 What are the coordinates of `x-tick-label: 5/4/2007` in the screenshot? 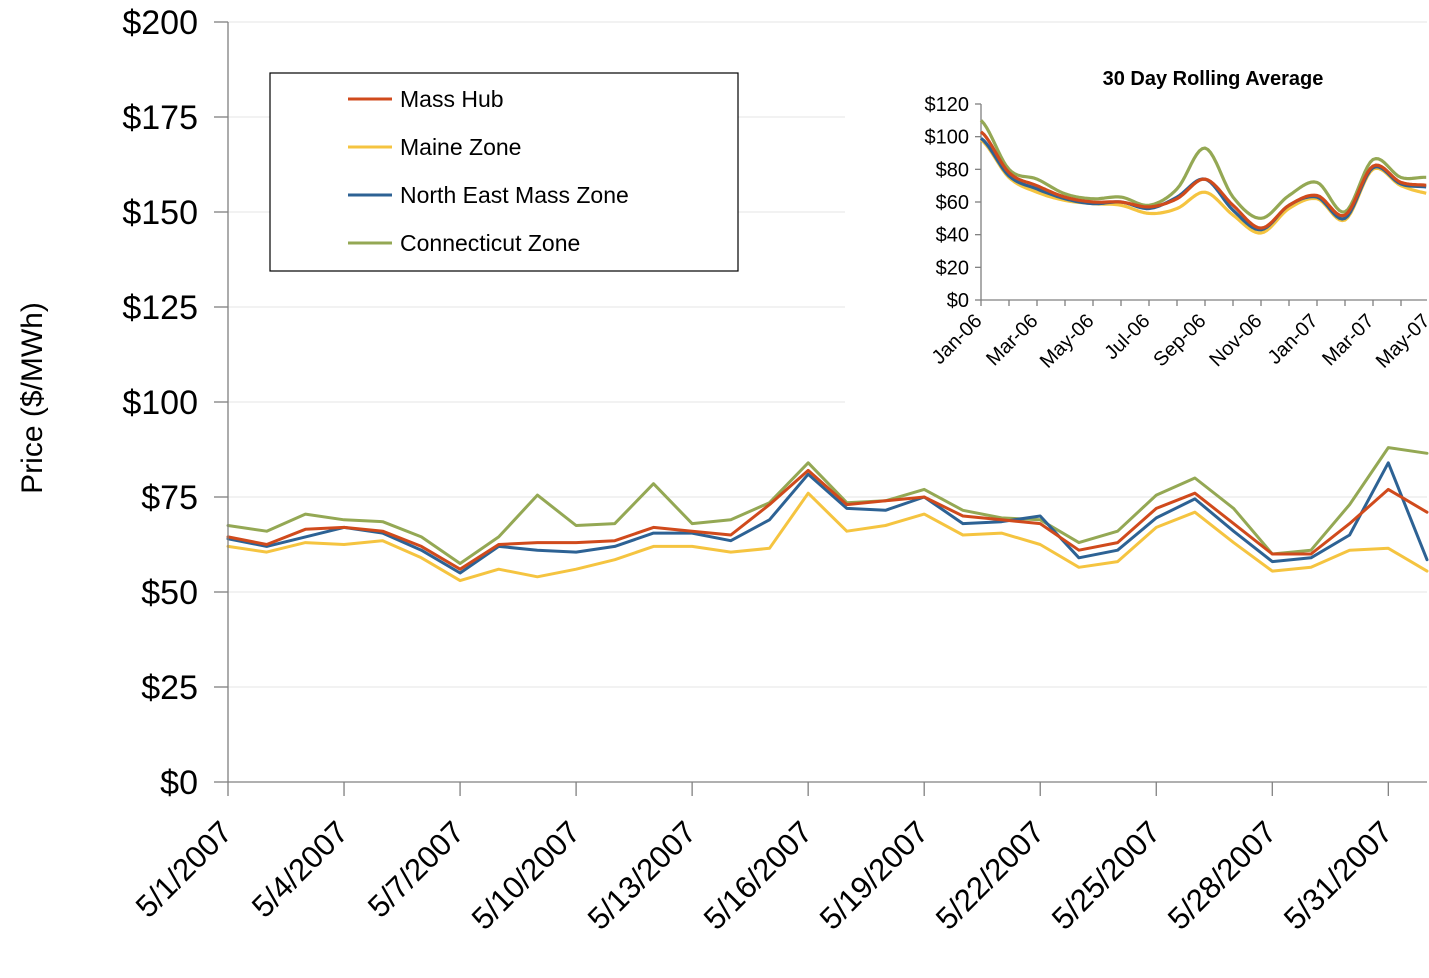 It's located at (300, 869).